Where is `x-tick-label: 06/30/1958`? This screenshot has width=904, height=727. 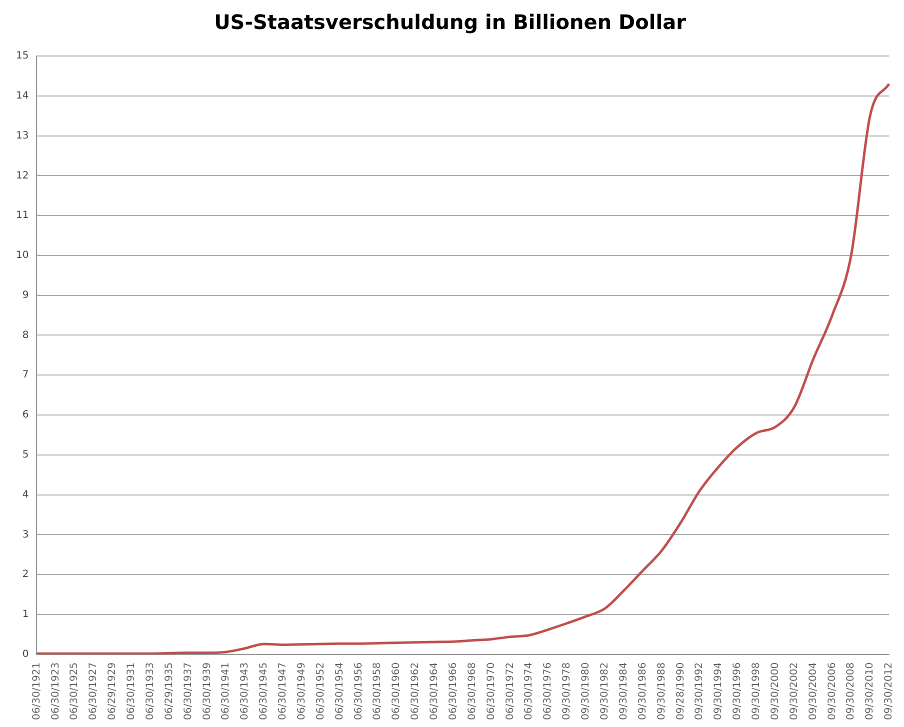
x-tick-label: 06/30/1958 is located at coordinates (378, 691).